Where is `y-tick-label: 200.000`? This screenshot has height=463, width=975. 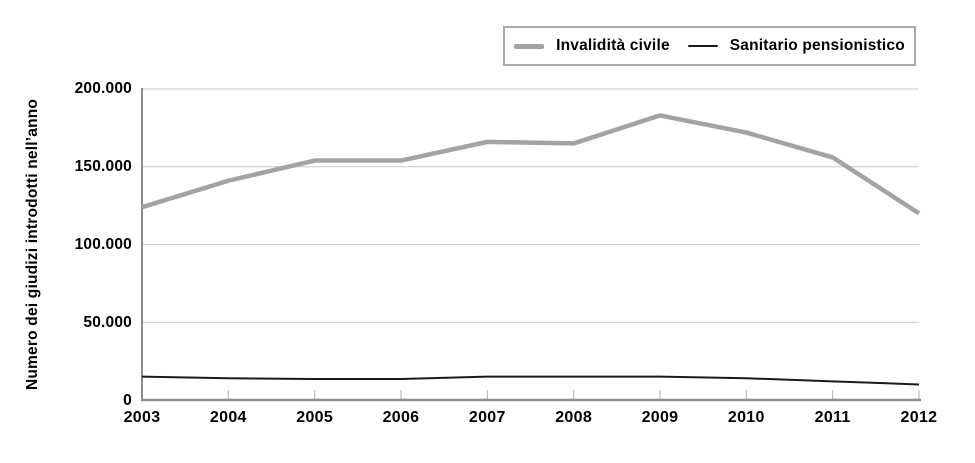
y-tick-label: 200.000 is located at coordinates (103, 88).